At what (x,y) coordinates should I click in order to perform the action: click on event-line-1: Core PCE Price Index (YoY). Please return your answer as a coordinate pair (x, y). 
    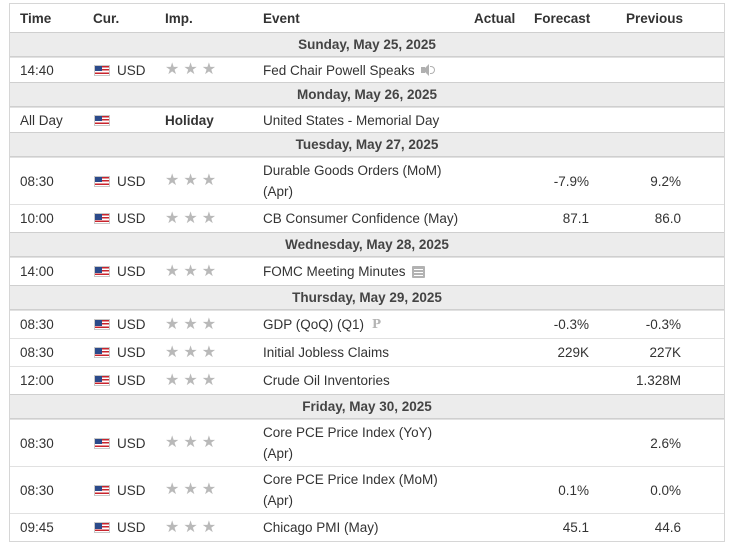
    Looking at the image, I should click on (348, 432).